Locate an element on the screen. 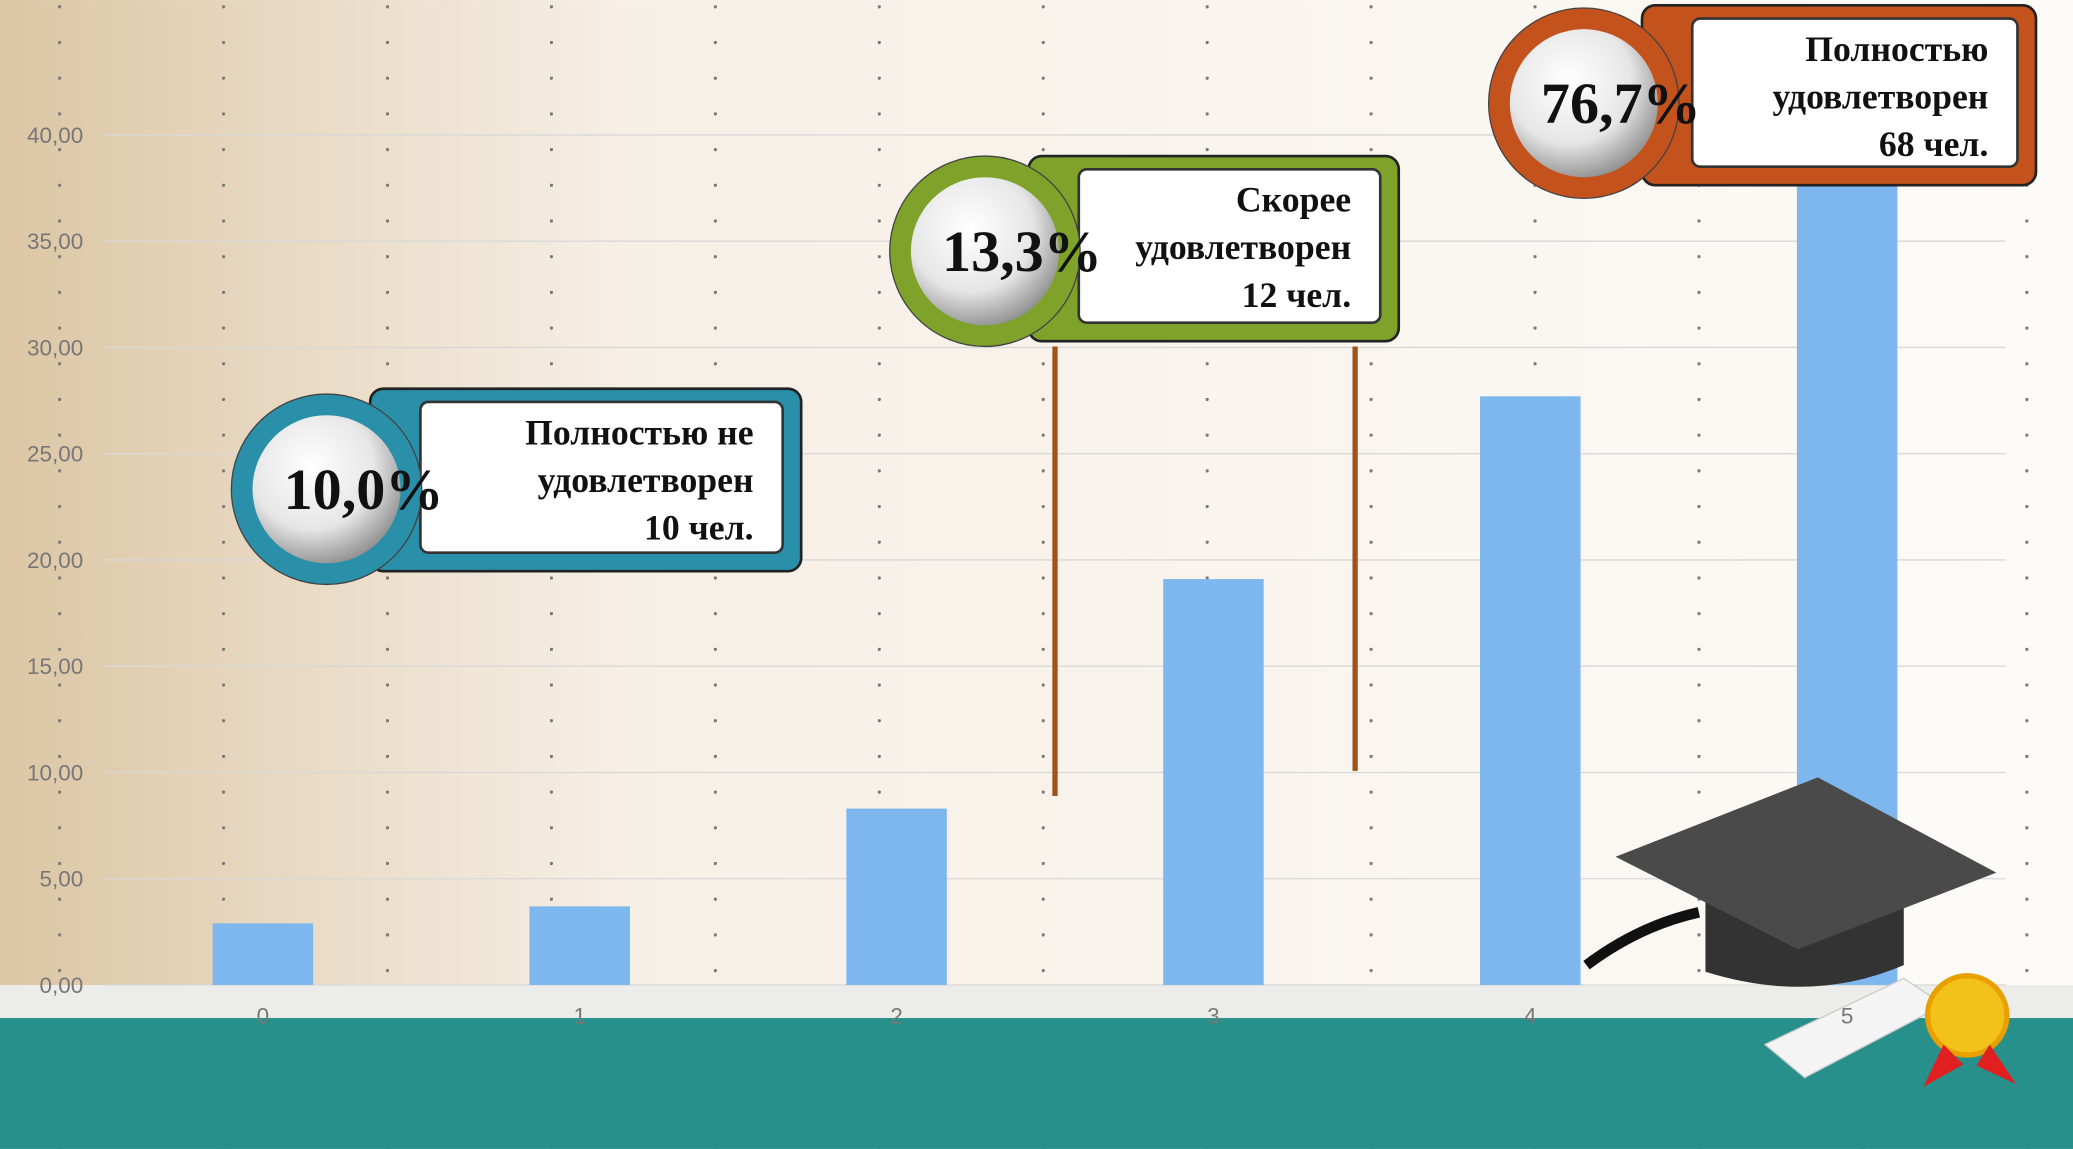 The height and width of the screenshot is (1149, 2073). callout-text: Полностью не is located at coordinates (639, 432).